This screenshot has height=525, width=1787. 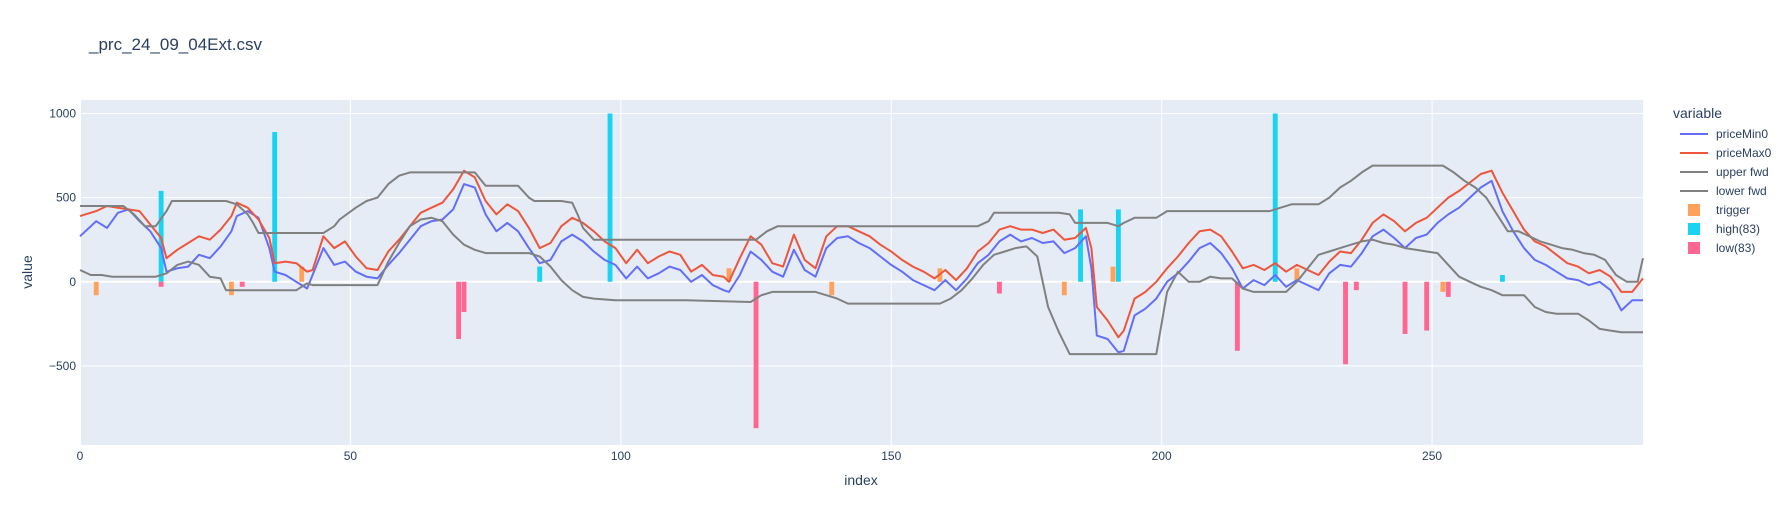 I want to click on legend-title: variable, so click(x=1697, y=113).